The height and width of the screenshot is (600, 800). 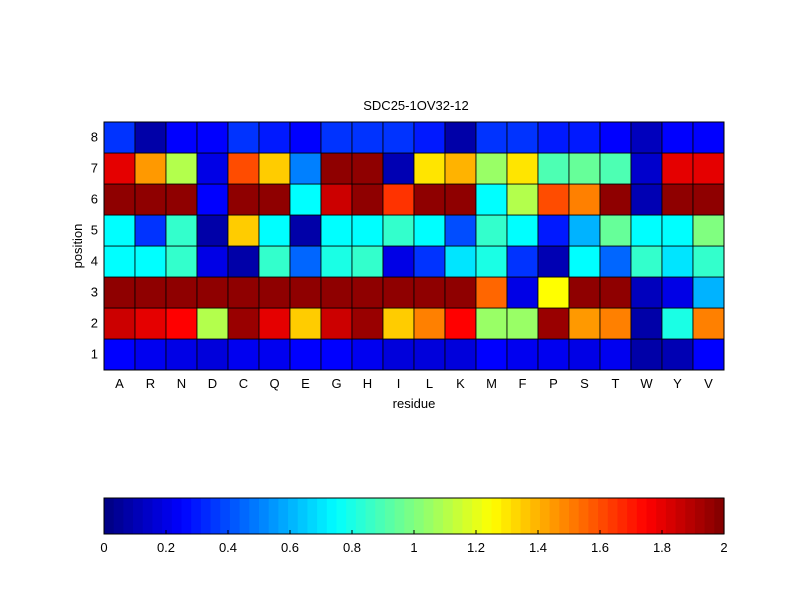 What do you see at coordinates (708, 383) in the screenshot?
I see `x-tick-label: V` at bounding box center [708, 383].